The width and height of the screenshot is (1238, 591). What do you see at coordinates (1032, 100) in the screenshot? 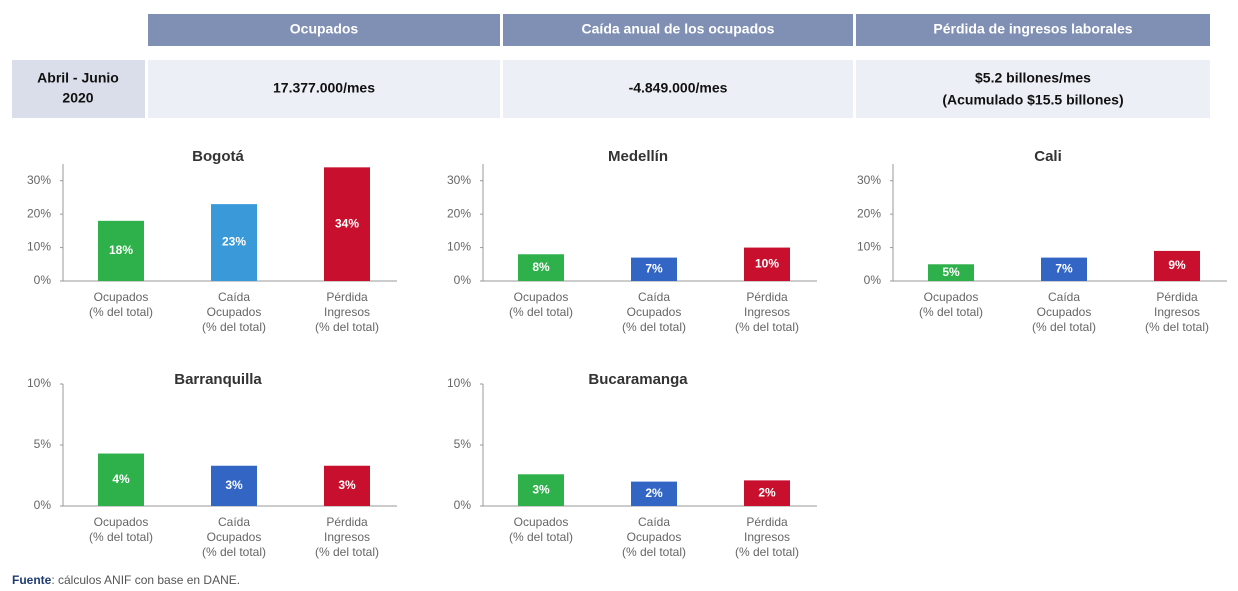
I see `cell-text: (Acumulado $15.5 billones)` at bounding box center [1032, 100].